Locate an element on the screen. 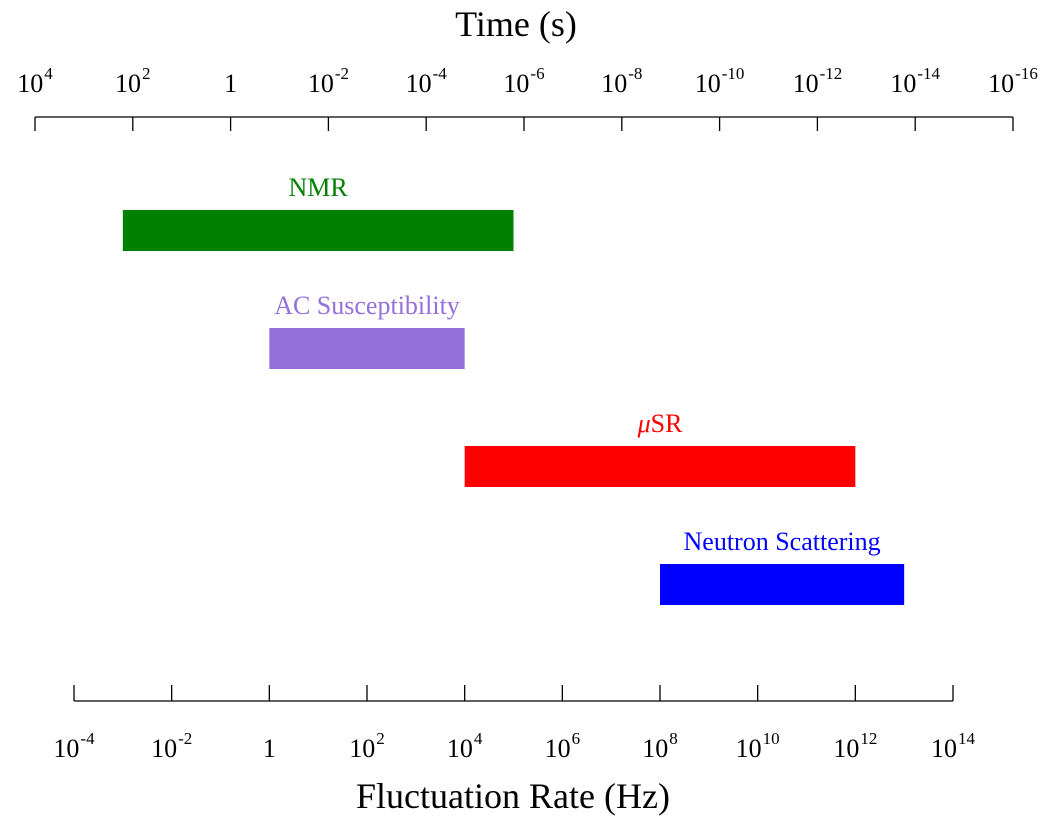 Image resolution: width=1046 pixels, height=816 pixels. top-axis-tick-label: 10⁻⁸ is located at coordinates (621, 81).